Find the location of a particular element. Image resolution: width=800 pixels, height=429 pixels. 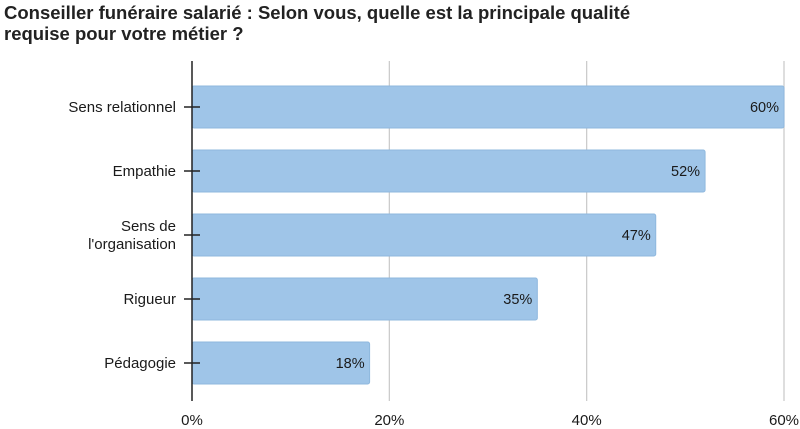

x-tick-label-0: 0% is located at coordinates (192, 420).